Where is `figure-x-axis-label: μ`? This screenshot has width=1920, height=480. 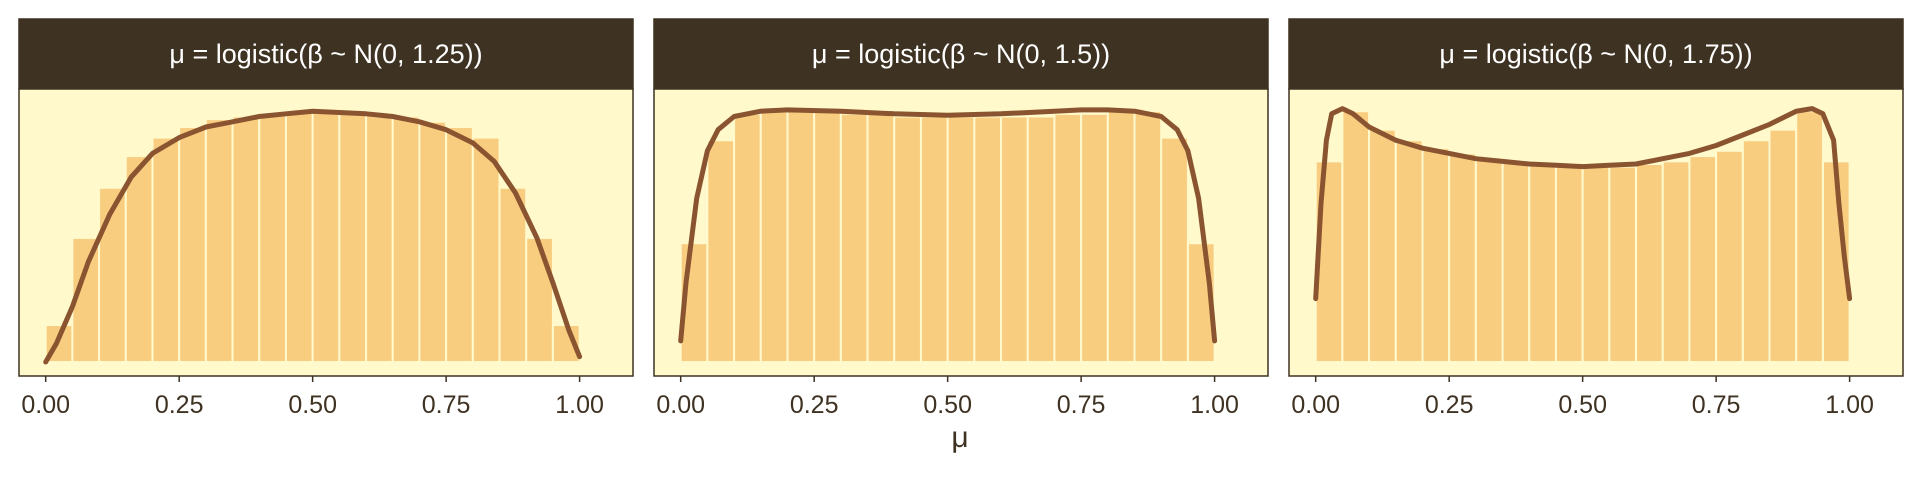
figure-x-axis-label: μ is located at coordinates (959, 437).